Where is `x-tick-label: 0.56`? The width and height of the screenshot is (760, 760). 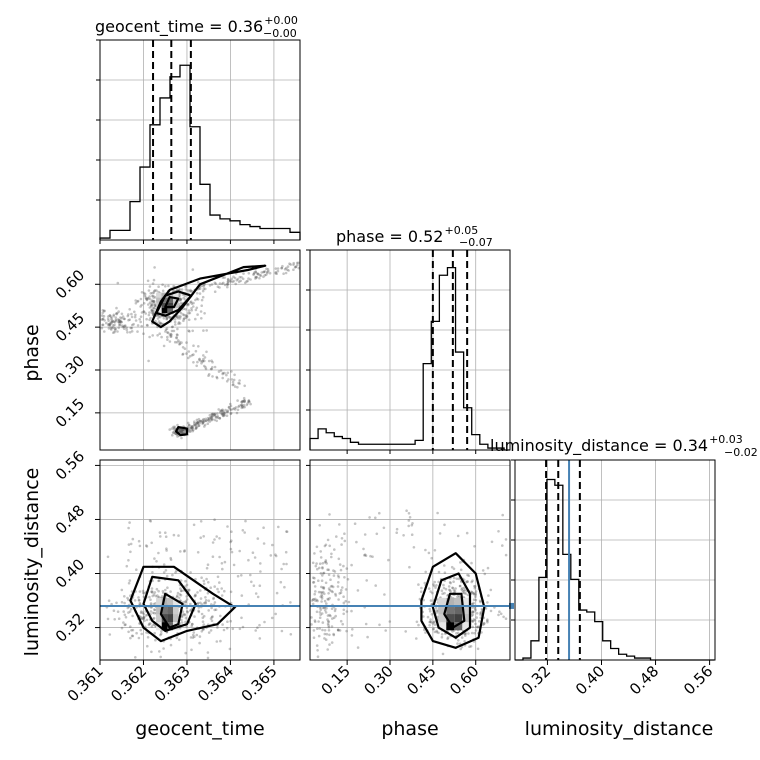 x-tick-label: 0.56 is located at coordinates (698, 680).